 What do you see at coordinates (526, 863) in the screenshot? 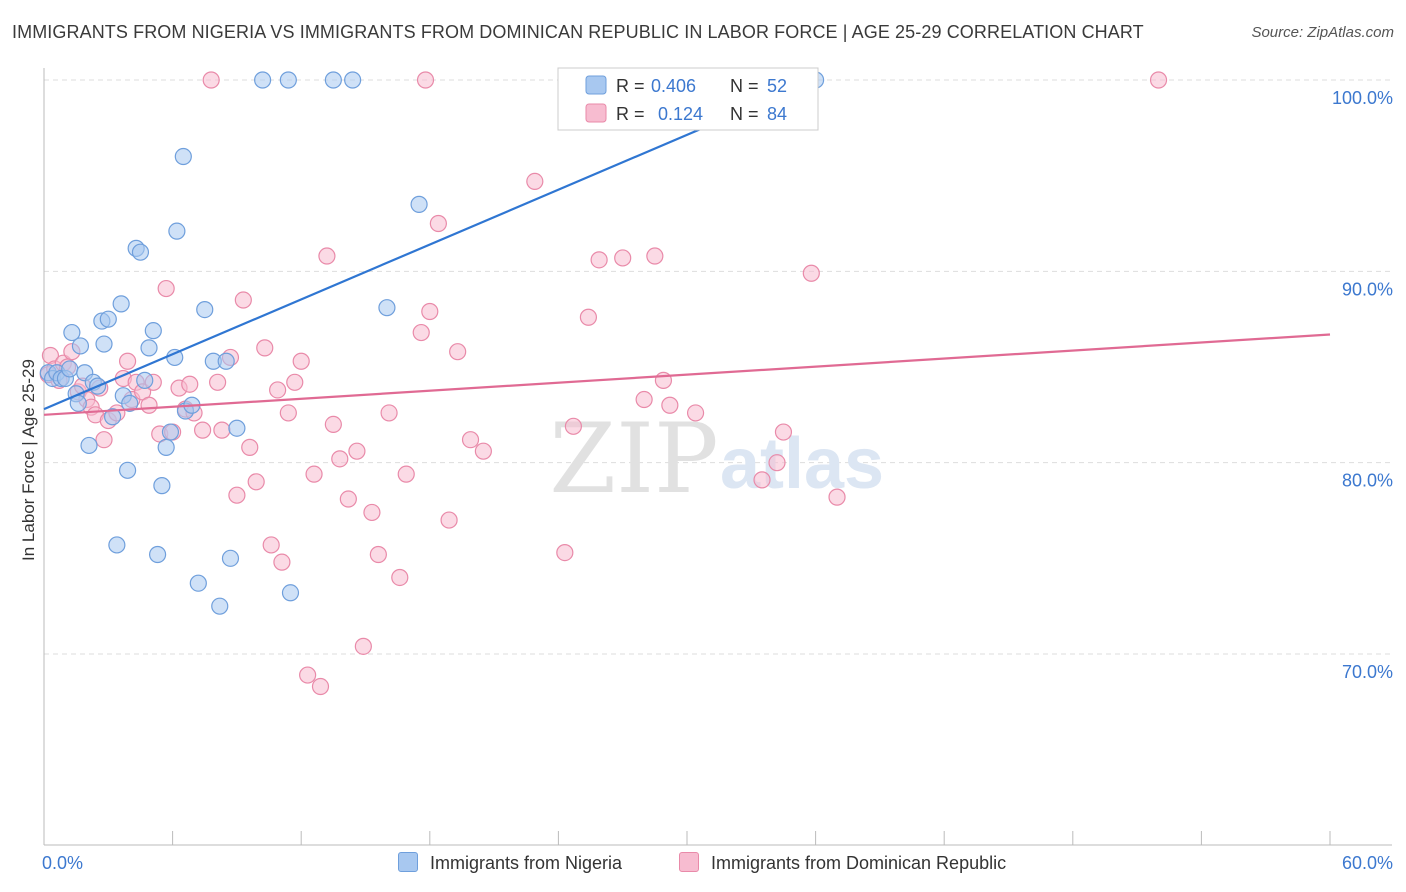
I see `legend-label-nigeria: Immigrants from Nigeria` at bounding box center [526, 863].